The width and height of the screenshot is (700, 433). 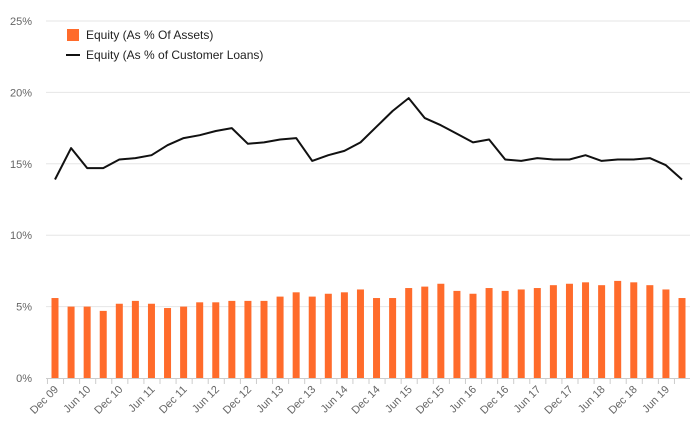 What do you see at coordinates (44, 400) in the screenshot?
I see `x-tick-label: Dec 09` at bounding box center [44, 400].